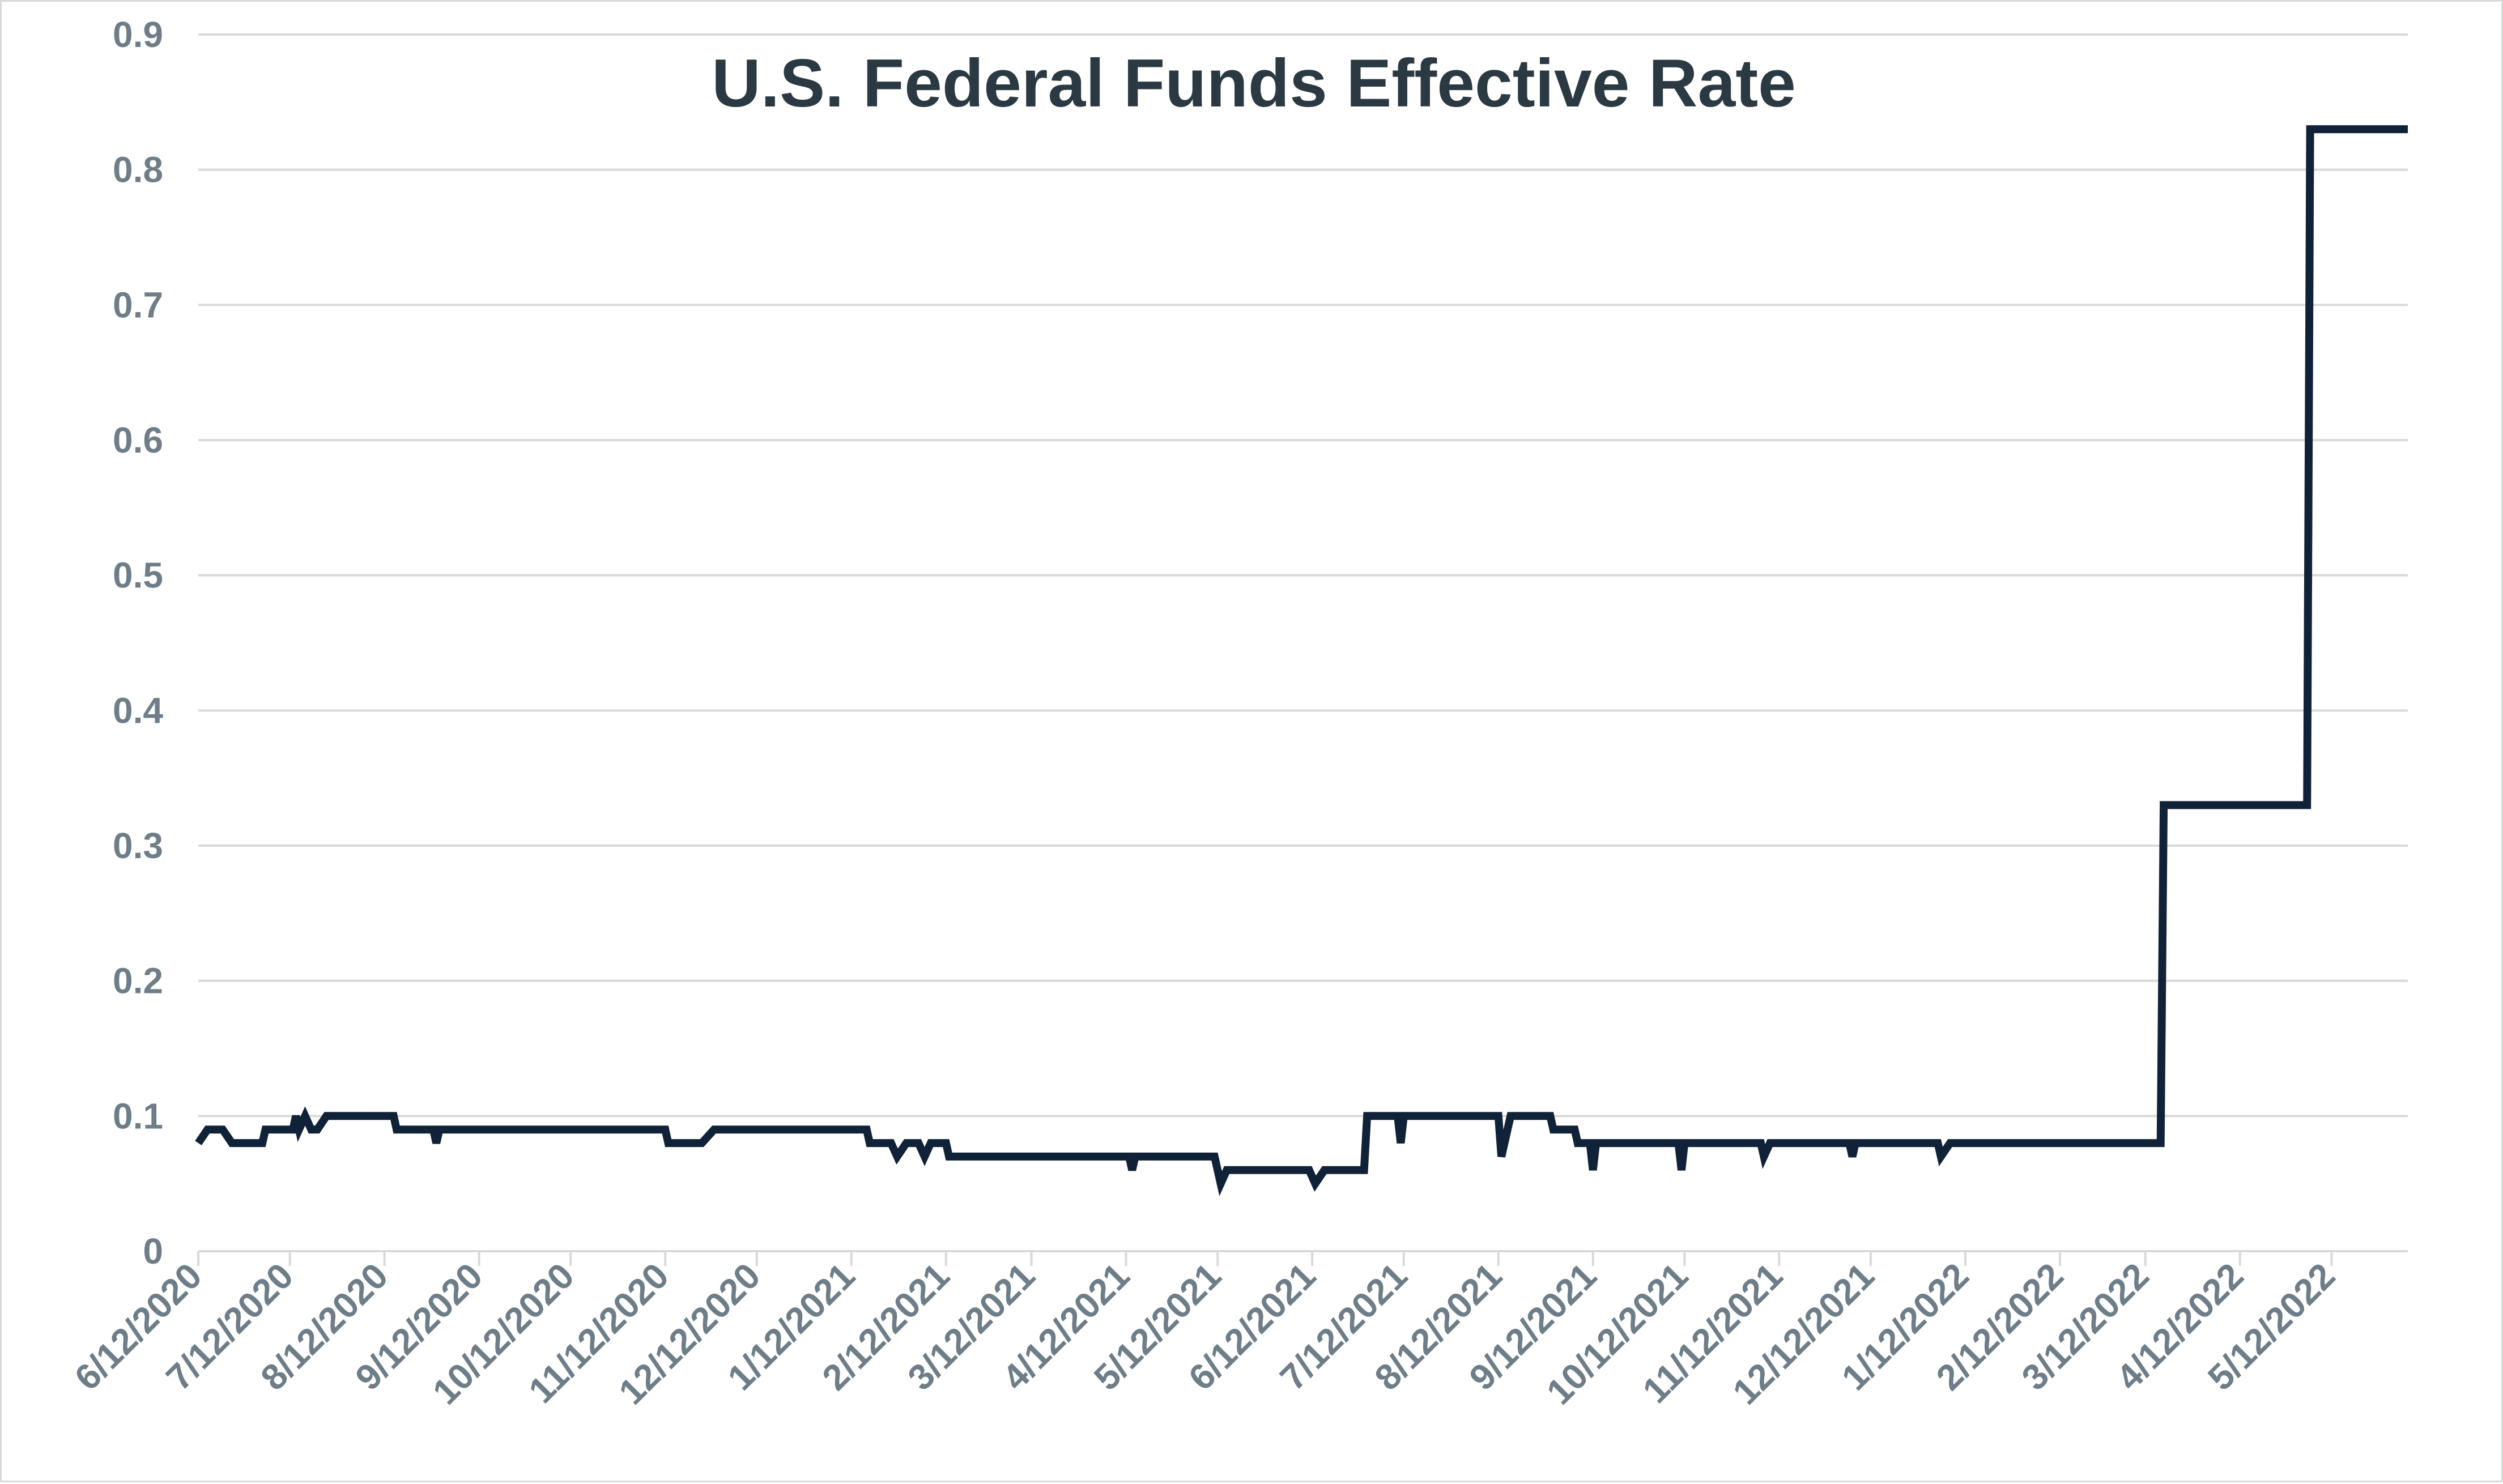  Describe the element at coordinates (138, 34) in the screenshot. I see `y-tick-label: 0.9` at that location.